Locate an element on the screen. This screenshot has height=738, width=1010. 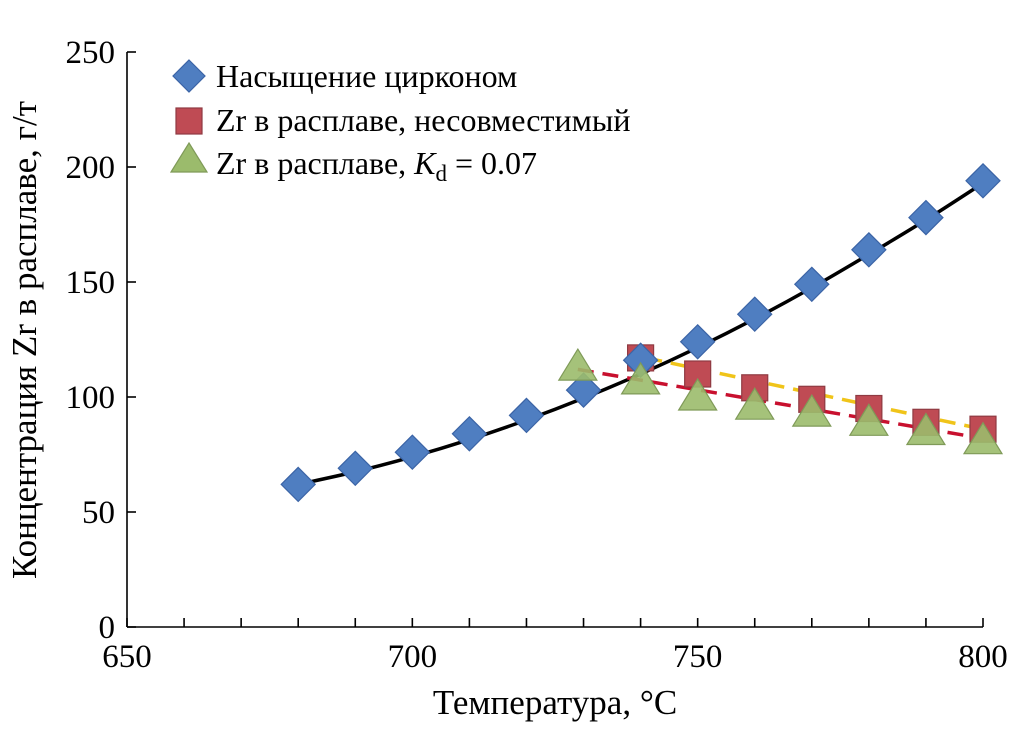
y-tick-label: 100 is located at coordinates (91, 398).